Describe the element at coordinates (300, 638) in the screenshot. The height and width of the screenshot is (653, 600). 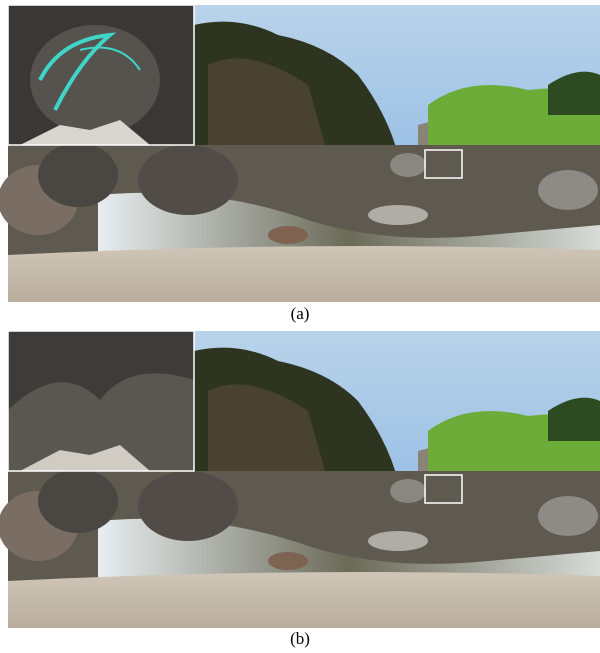
I see `caption: (b)` at that location.